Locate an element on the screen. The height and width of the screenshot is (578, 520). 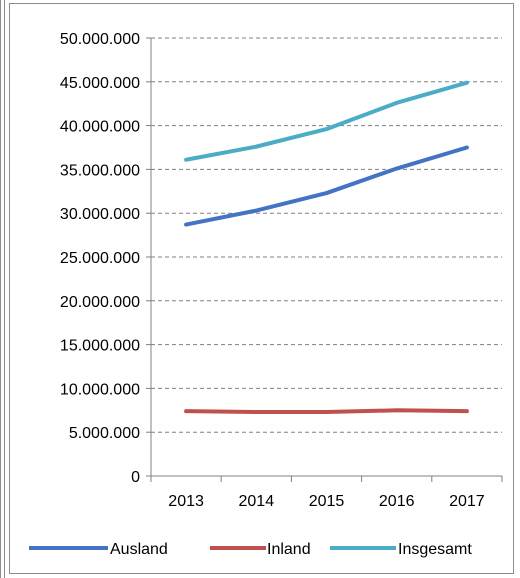
x-axis-ticks: 2013 2014 2015 2016 2017 is located at coordinates (326, 493).